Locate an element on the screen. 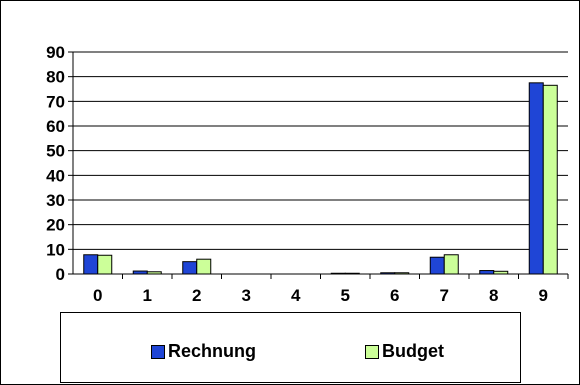 The width and height of the screenshot is (580, 385). legend-item-budget: Budget is located at coordinates (404, 351).